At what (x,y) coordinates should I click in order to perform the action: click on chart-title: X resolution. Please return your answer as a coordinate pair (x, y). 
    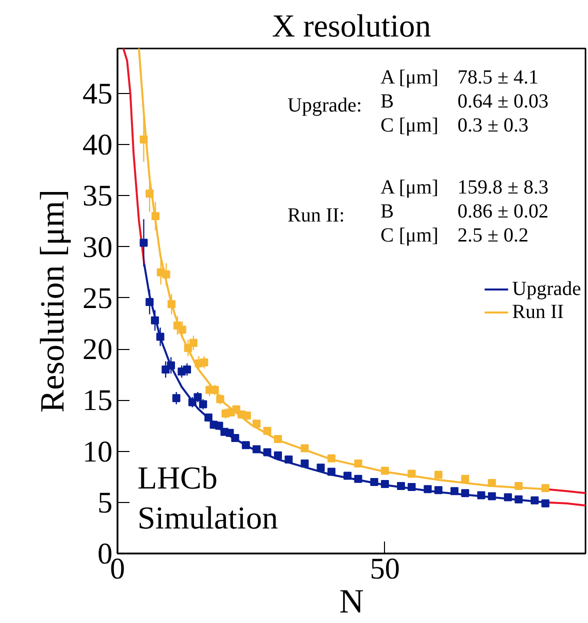
    Looking at the image, I should click on (352, 26).